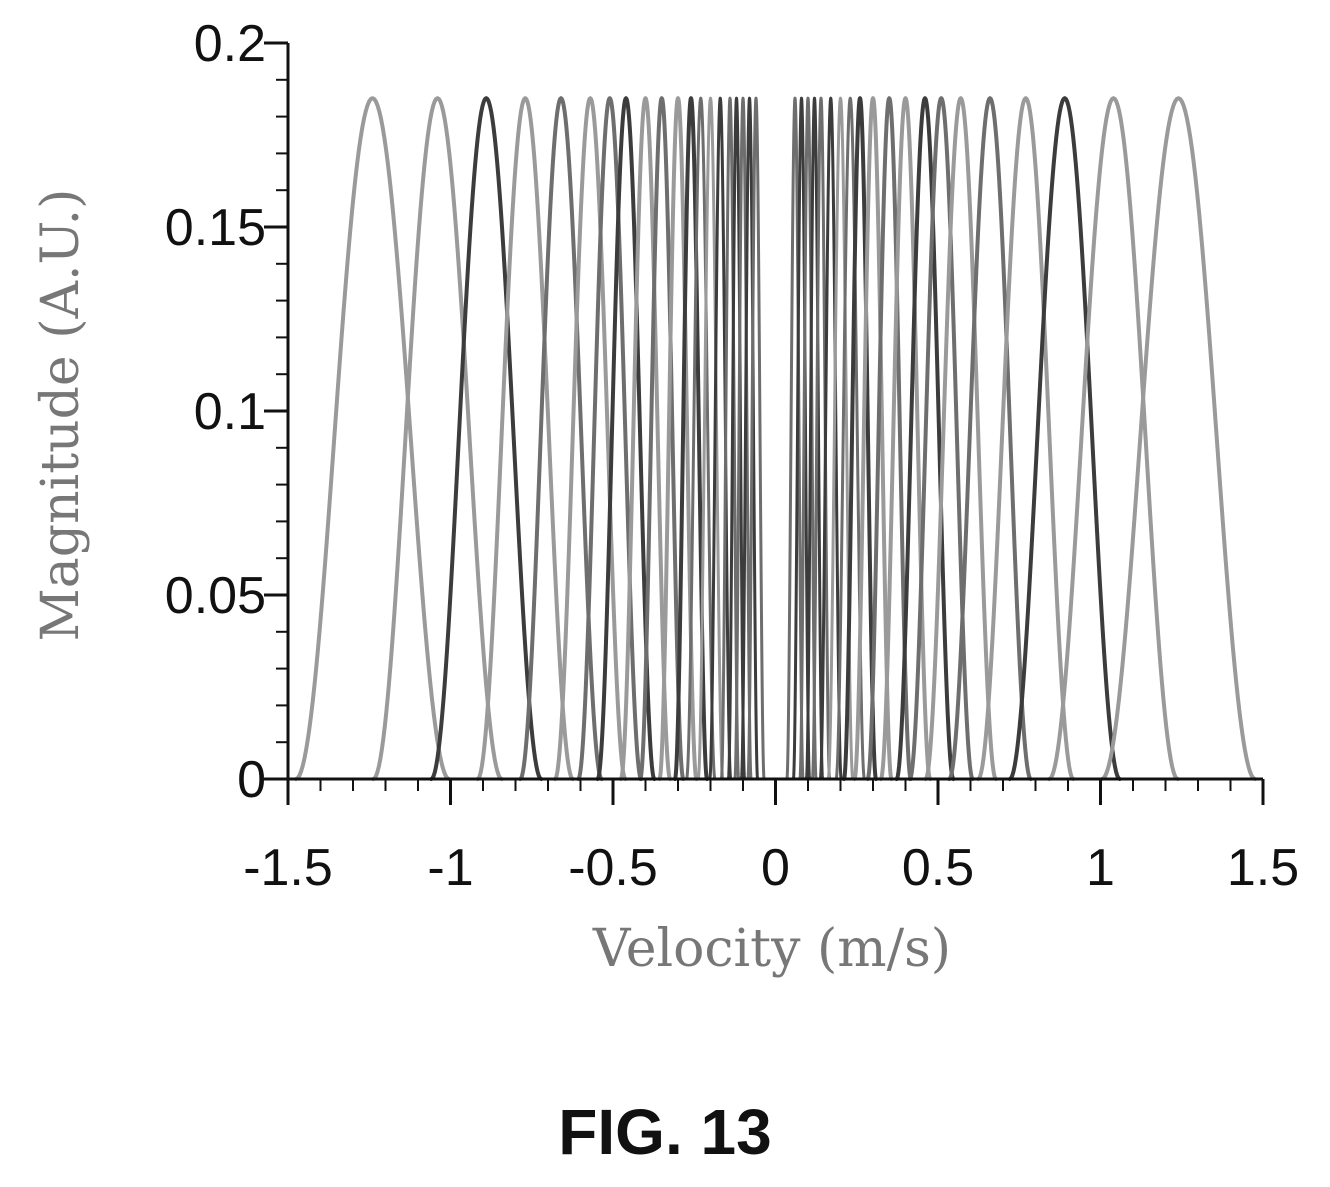 Image resolution: width=1330 pixels, height=1187 pixels. Describe the element at coordinates (288, 868) in the screenshot. I see `x-tick-label: -1.5` at that location.